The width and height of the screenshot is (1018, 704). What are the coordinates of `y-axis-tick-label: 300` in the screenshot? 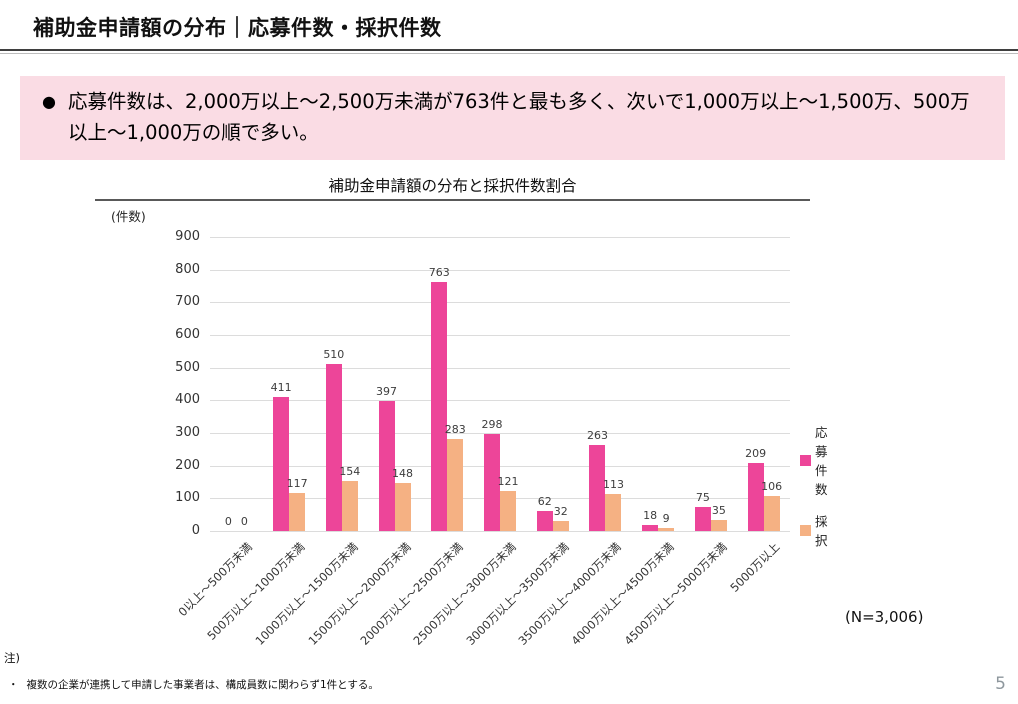 It's located at (187, 432).